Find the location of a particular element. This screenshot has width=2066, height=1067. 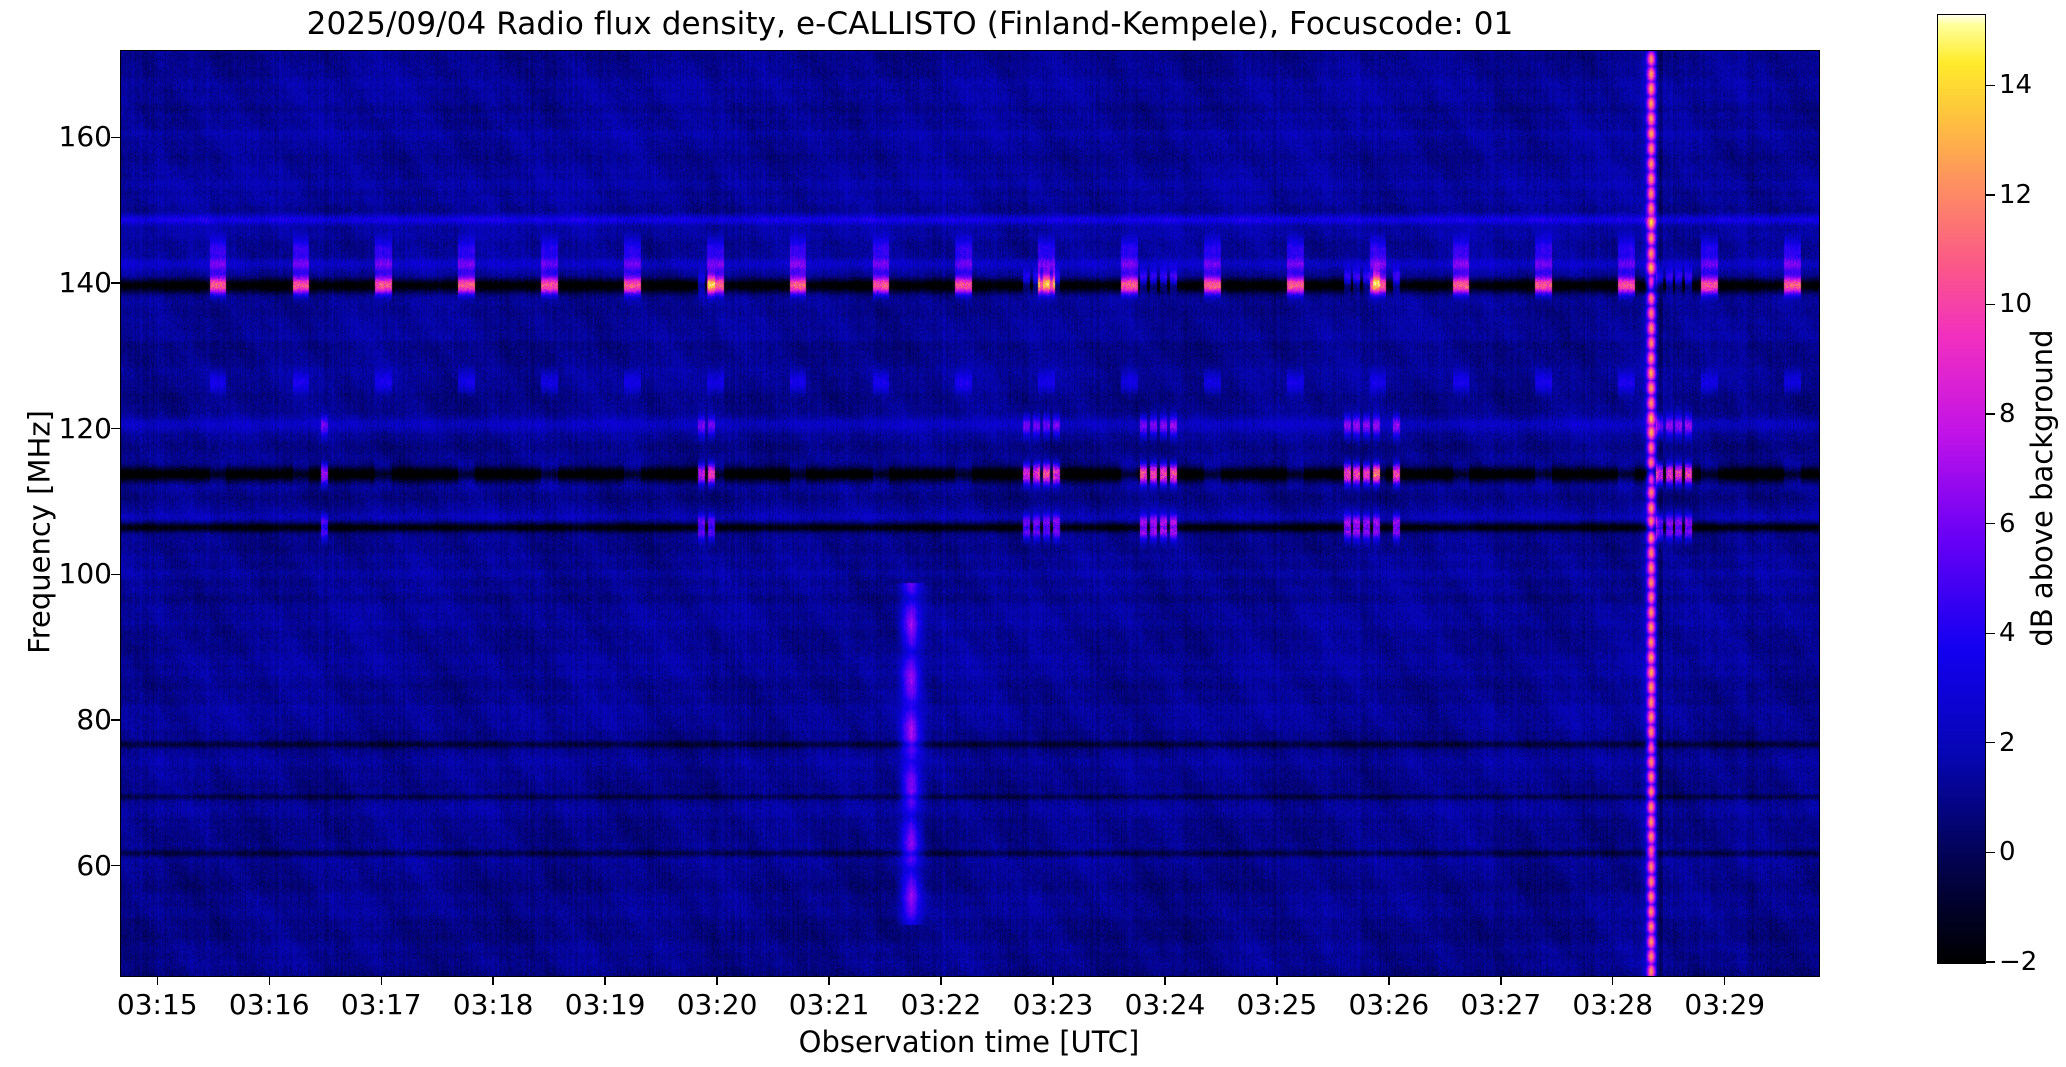

x-tick-label: 03:15 is located at coordinates (157, 1004).